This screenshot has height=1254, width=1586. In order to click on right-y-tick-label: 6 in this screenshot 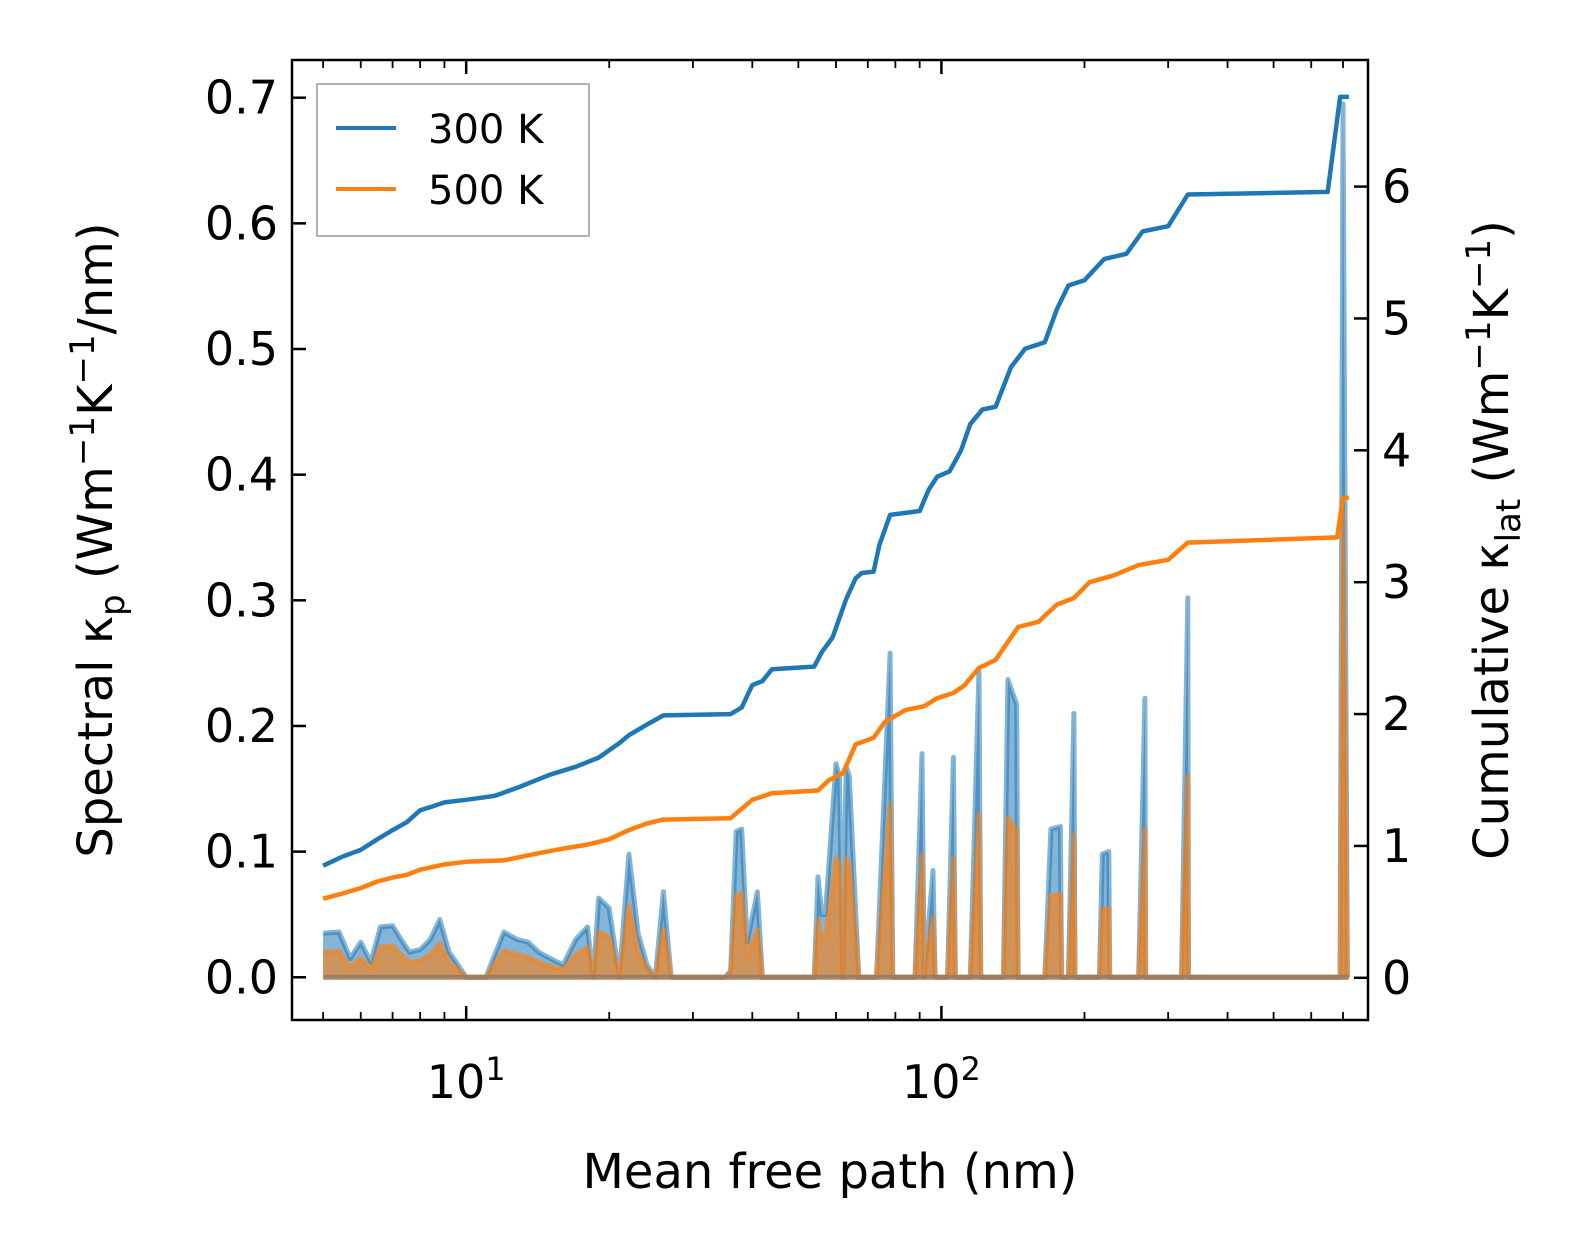, I will do `click(1396, 187)`.